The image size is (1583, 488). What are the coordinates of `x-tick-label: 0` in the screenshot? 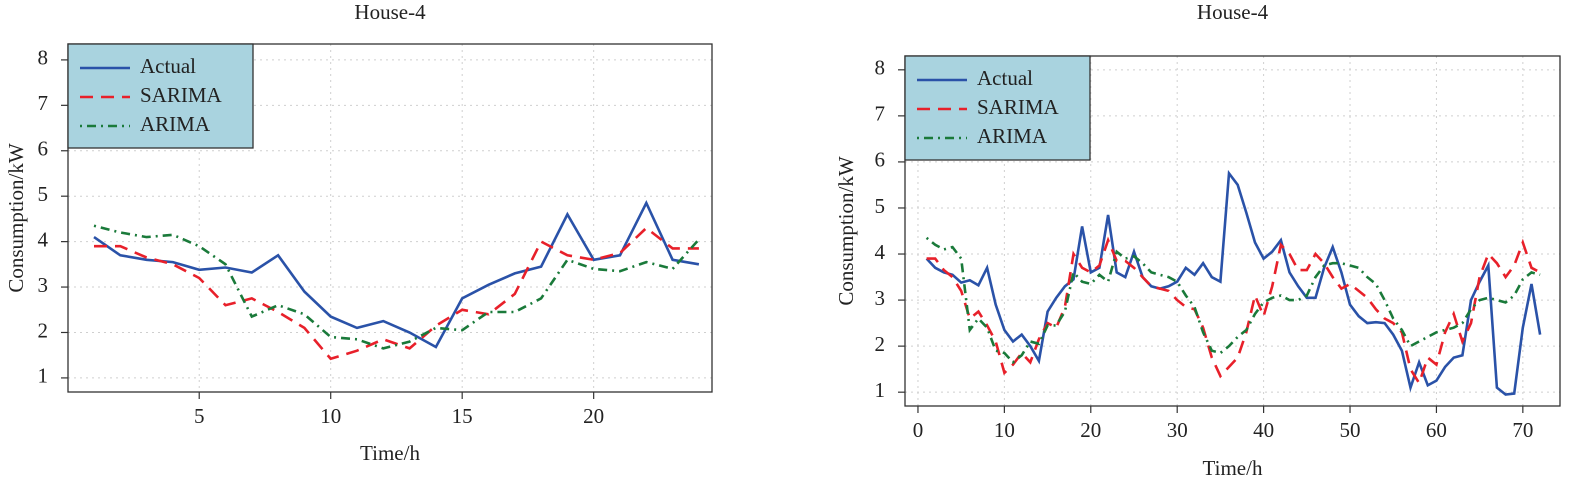 It's located at (918, 430).